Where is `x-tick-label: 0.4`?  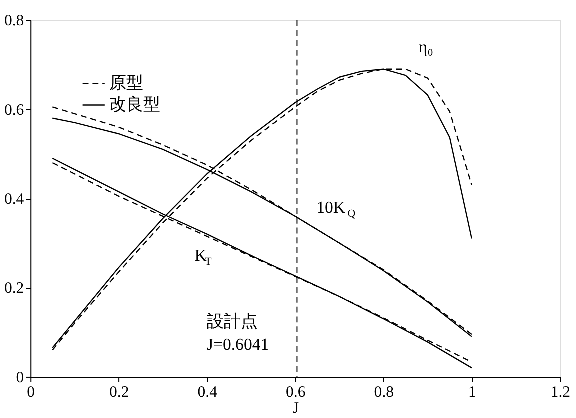 x-tick-label: 0.4 is located at coordinates (208, 393).